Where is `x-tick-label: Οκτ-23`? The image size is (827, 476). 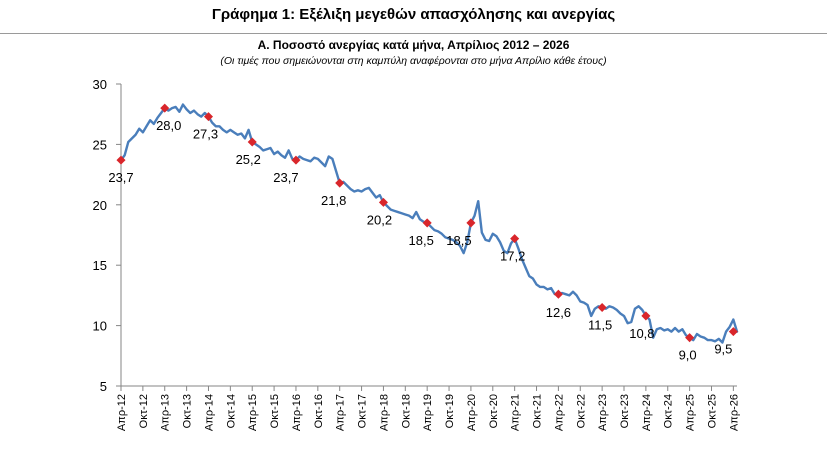 x-tick-label: Οκτ-23 is located at coordinates (625, 411).